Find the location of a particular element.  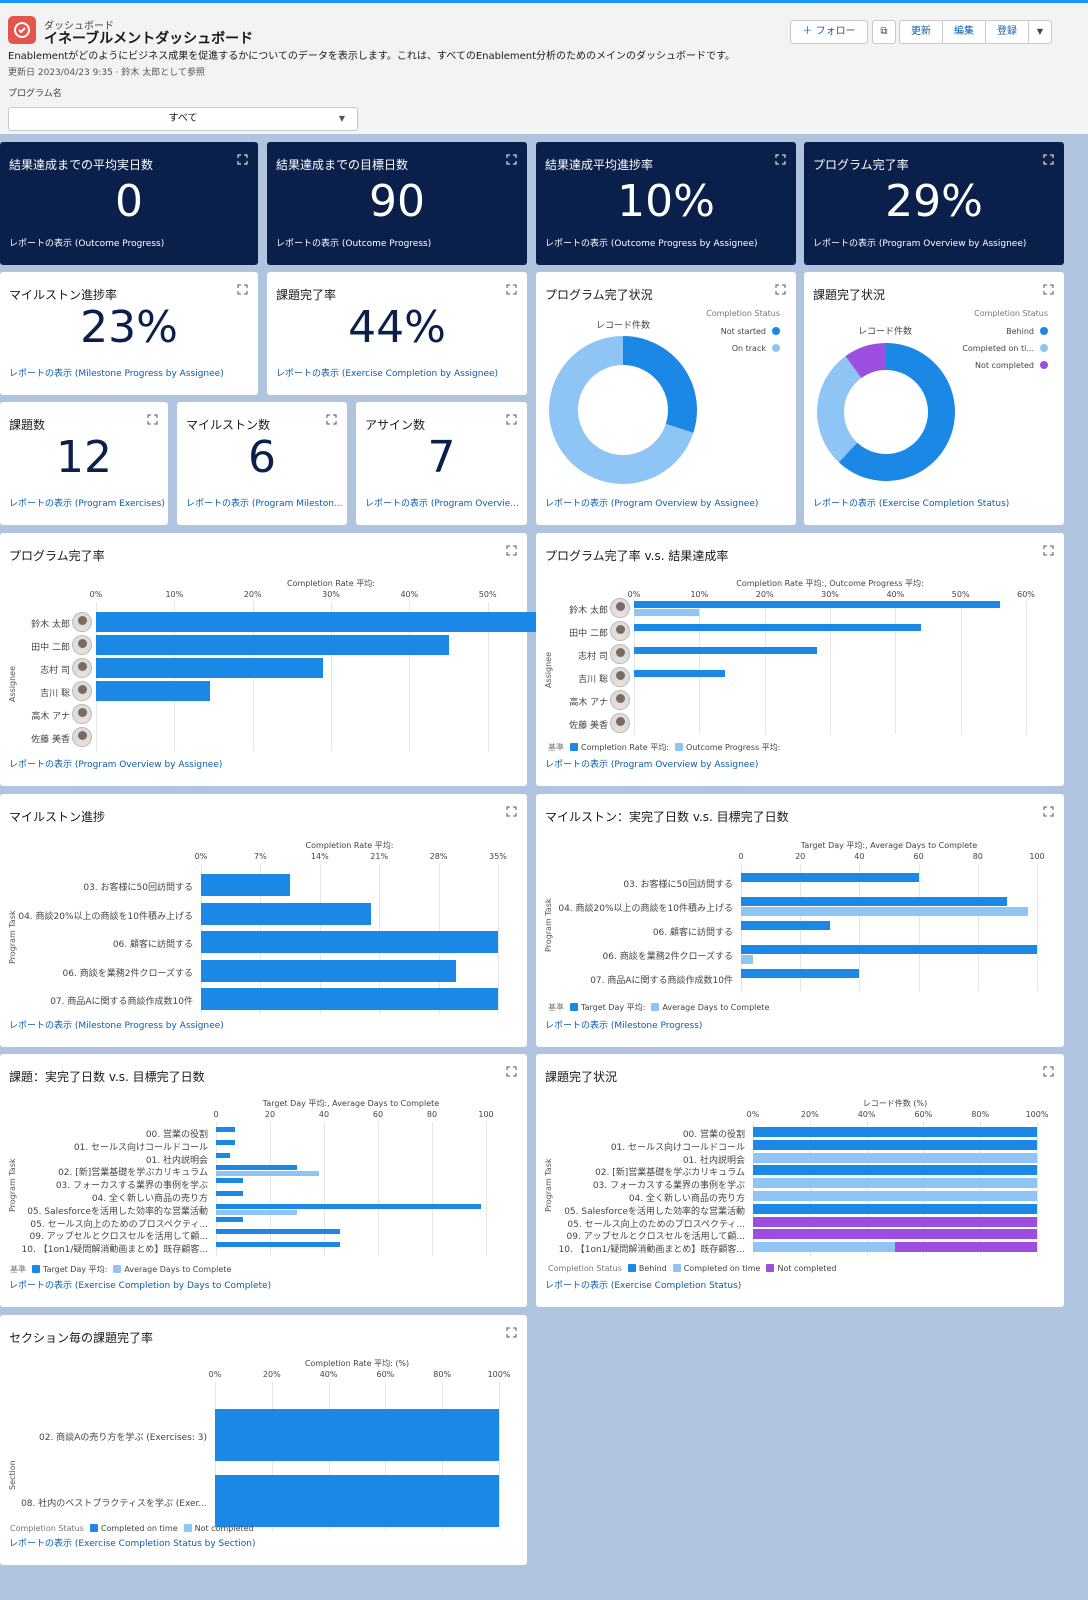

page-title: イネーブルメントダッシュボード is located at coordinates (149, 39).